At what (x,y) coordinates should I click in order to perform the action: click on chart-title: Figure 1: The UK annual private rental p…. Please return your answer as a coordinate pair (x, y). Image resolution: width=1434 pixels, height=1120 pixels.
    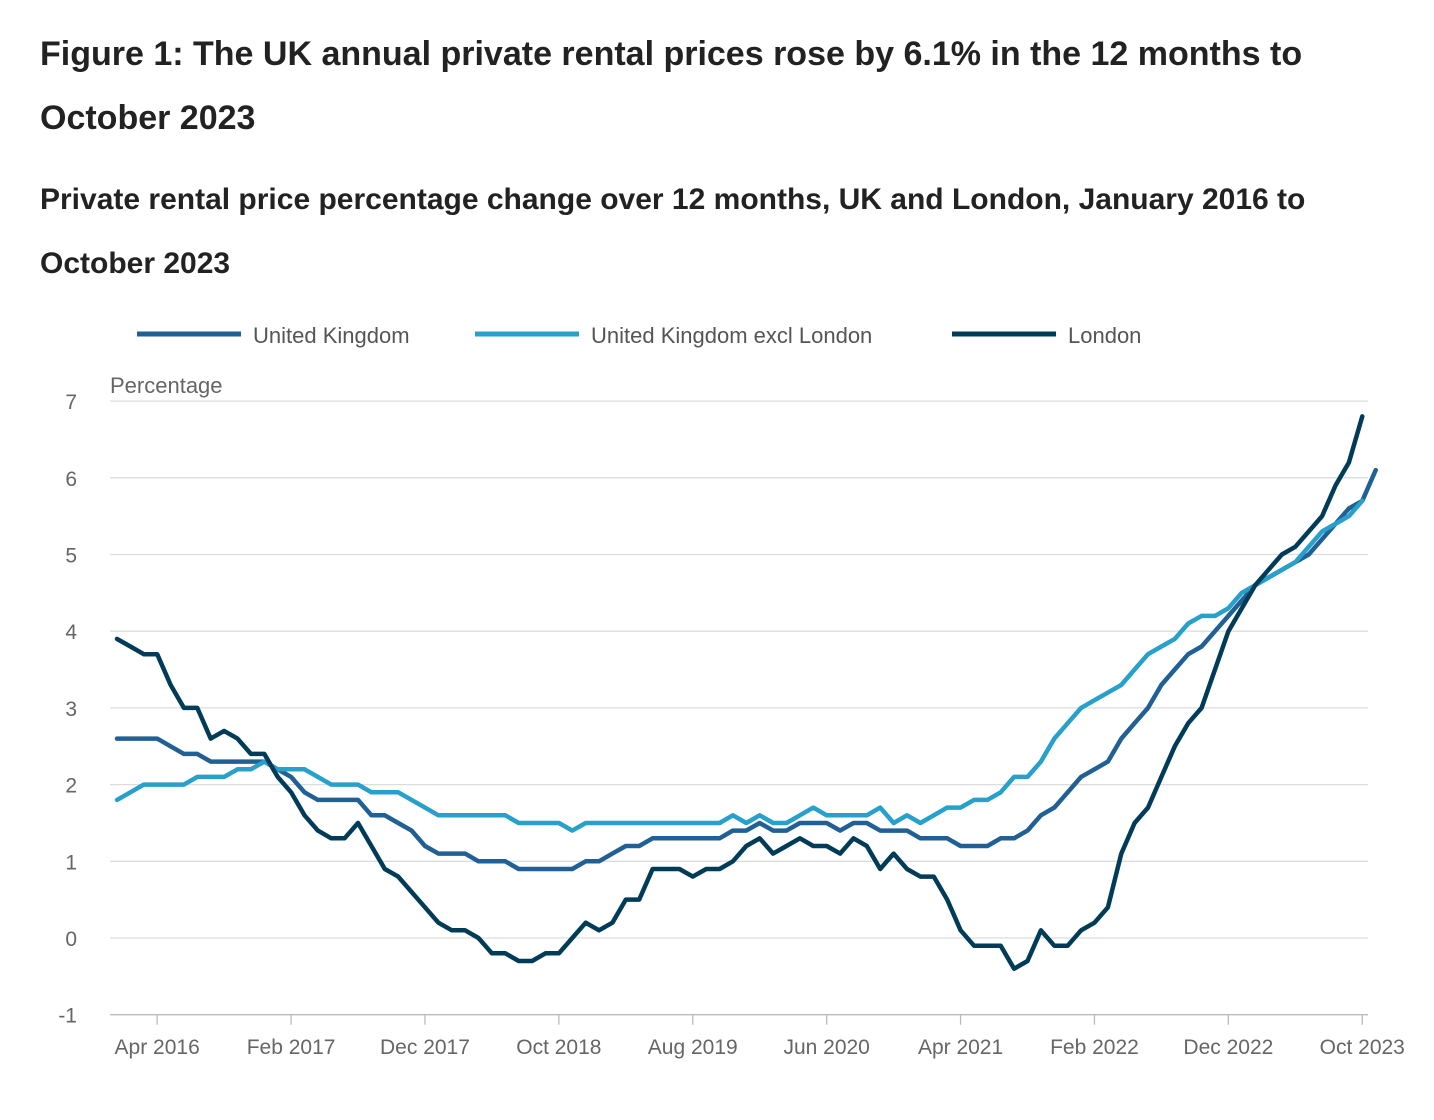
    Looking at the image, I should click on (671, 86).